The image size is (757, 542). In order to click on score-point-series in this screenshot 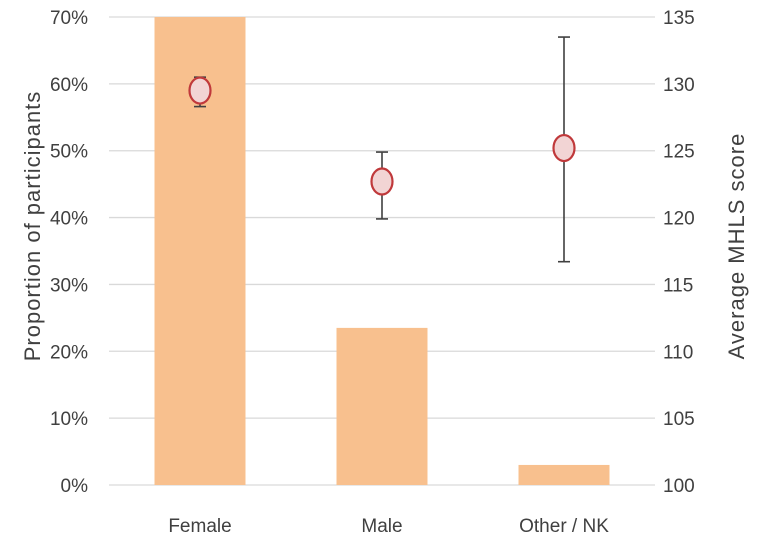, I will do `click(382, 136)`.